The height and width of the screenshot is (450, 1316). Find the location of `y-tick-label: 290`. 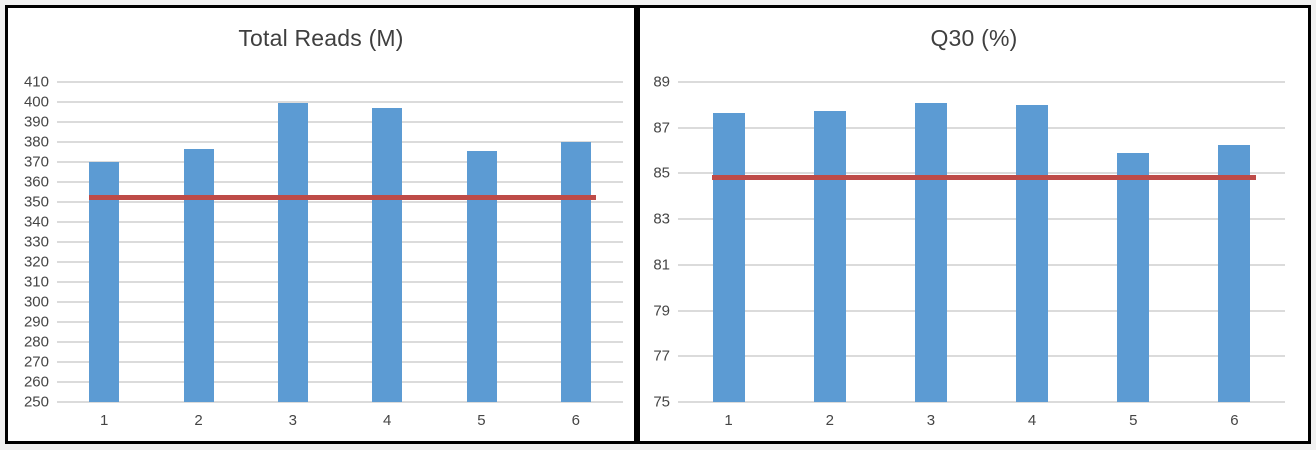

y-tick-label: 290 is located at coordinates (36, 322).